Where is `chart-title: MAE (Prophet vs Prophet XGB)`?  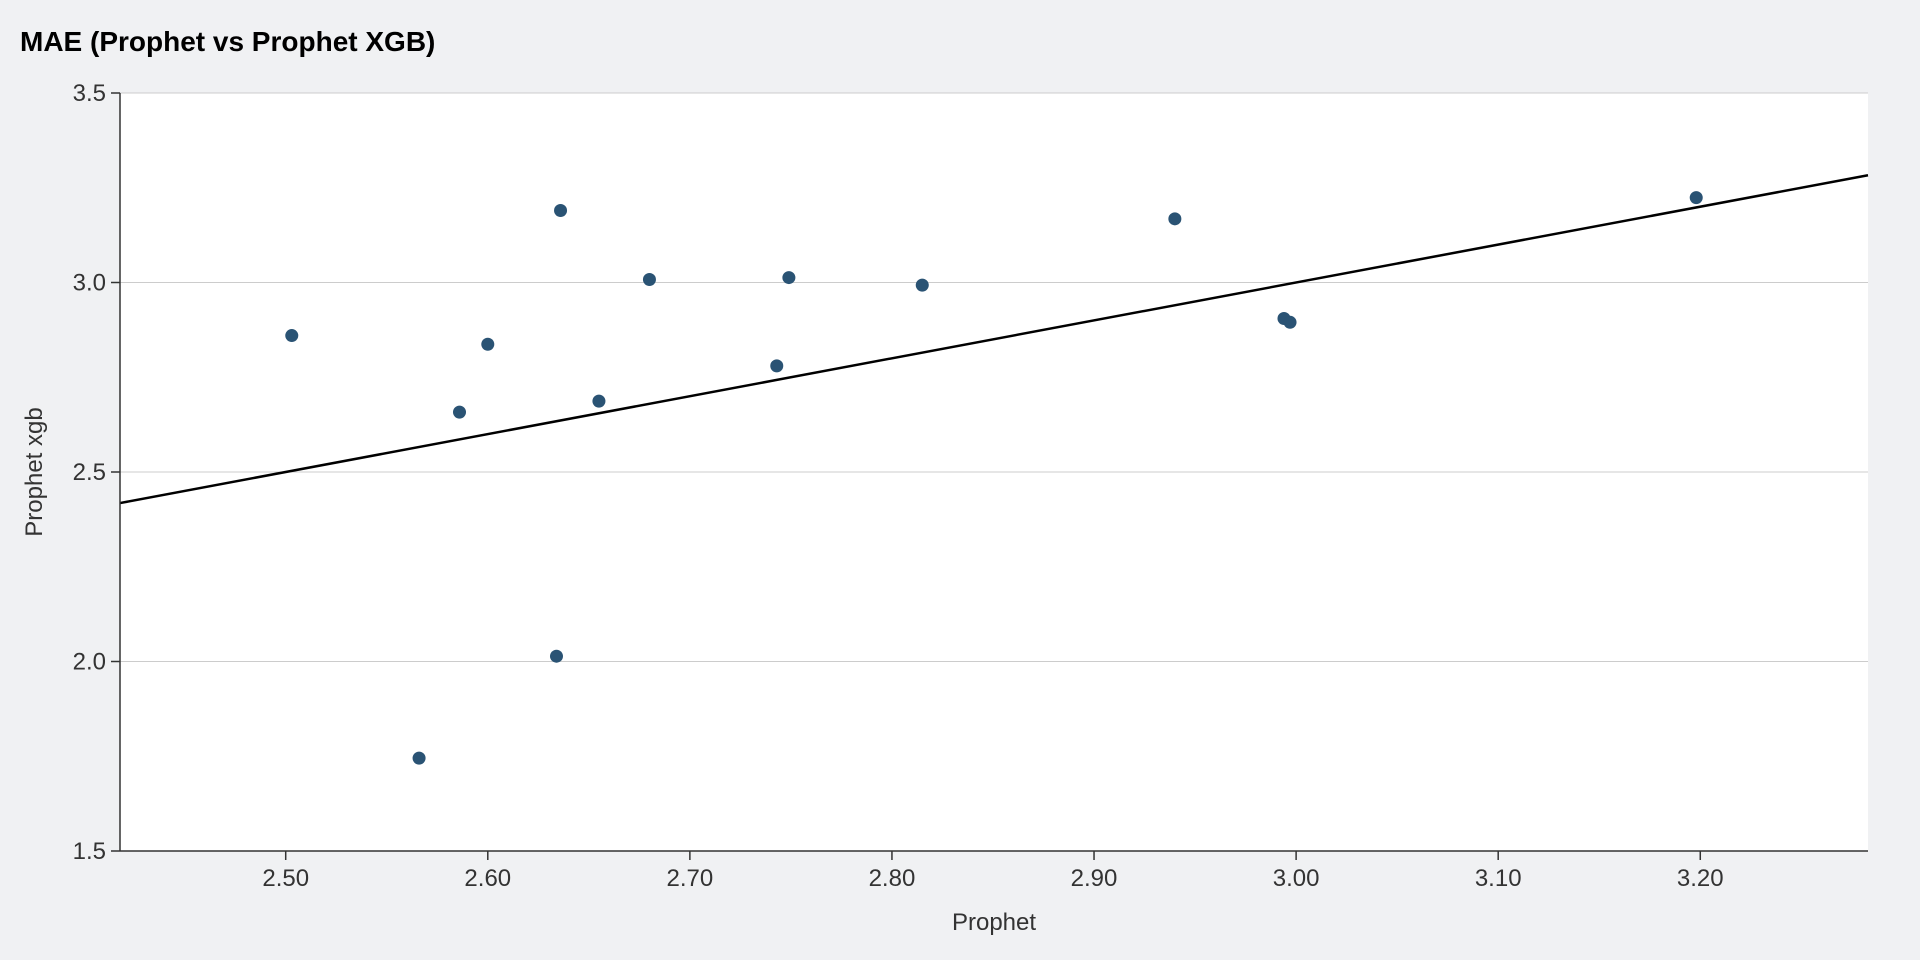
chart-title: MAE (Prophet vs Prophet XGB) is located at coordinates (228, 41).